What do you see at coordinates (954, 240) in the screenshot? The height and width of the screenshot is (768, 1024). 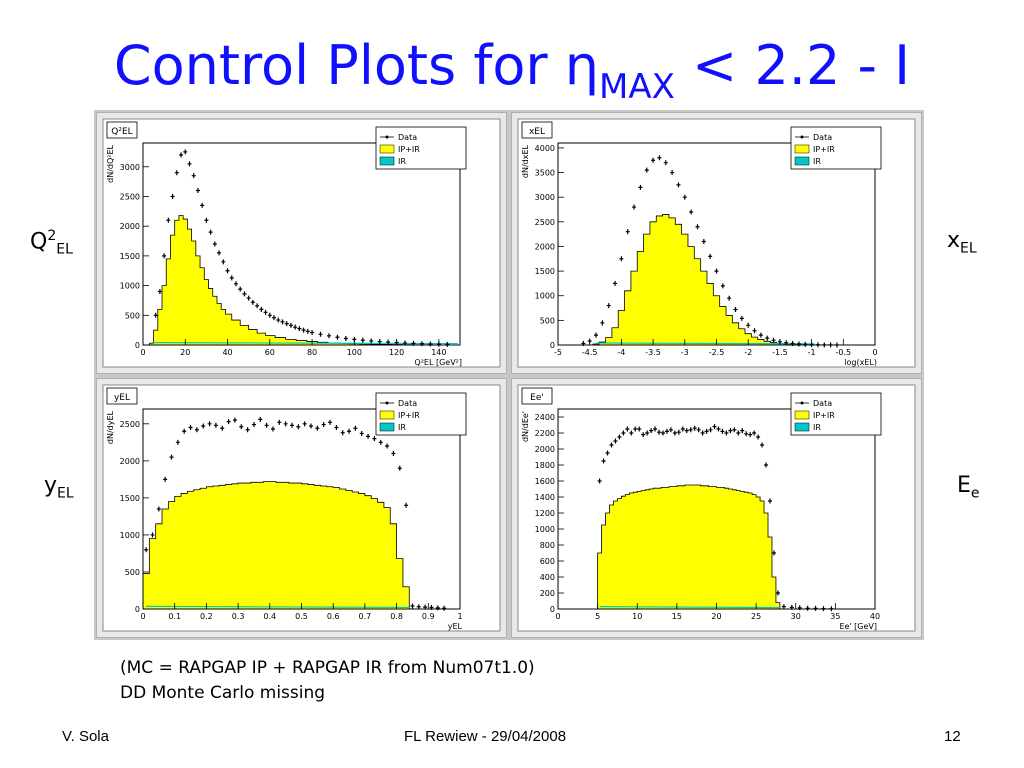 I see `side-label-x-main: x` at bounding box center [954, 240].